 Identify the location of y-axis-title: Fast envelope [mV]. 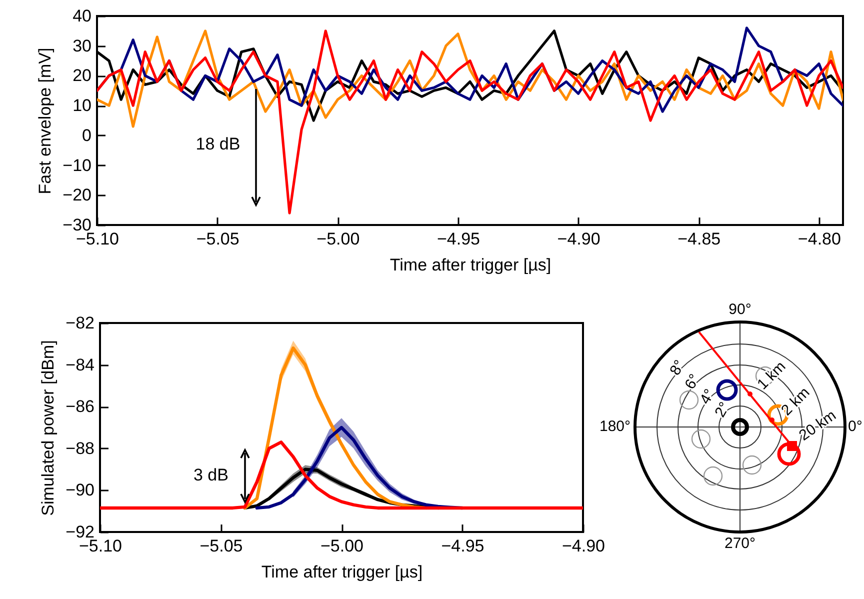
(45, 121).